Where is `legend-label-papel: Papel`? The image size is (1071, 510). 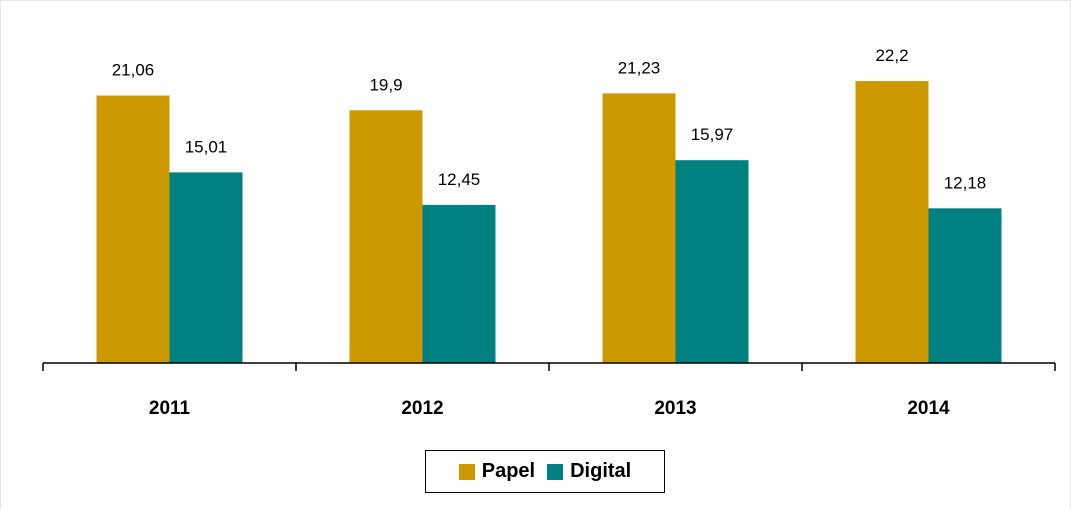
legend-label-papel: Papel is located at coordinates (508, 471).